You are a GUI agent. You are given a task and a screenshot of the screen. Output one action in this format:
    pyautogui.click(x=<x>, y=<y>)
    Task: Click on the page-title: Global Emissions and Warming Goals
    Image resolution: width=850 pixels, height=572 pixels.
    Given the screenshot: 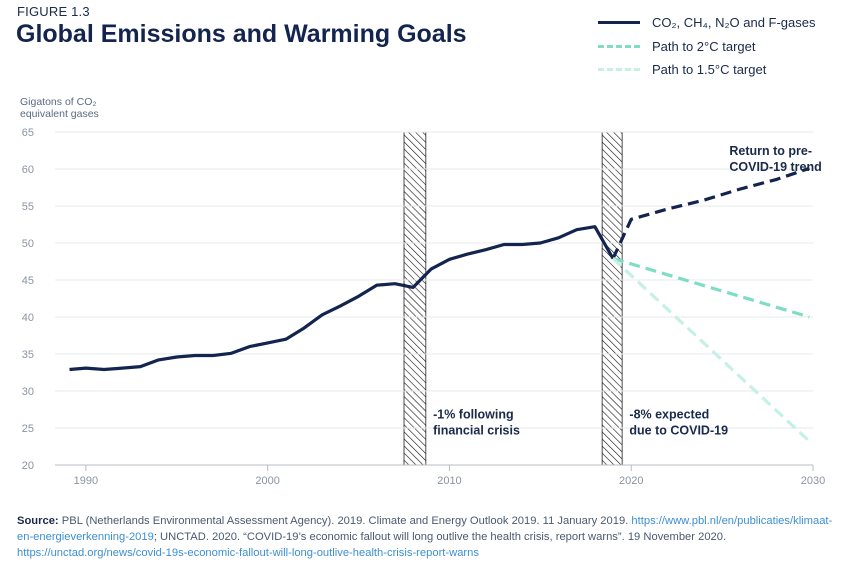 What is the action you would take?
    pyautogui.click(x=241, y=34)
    